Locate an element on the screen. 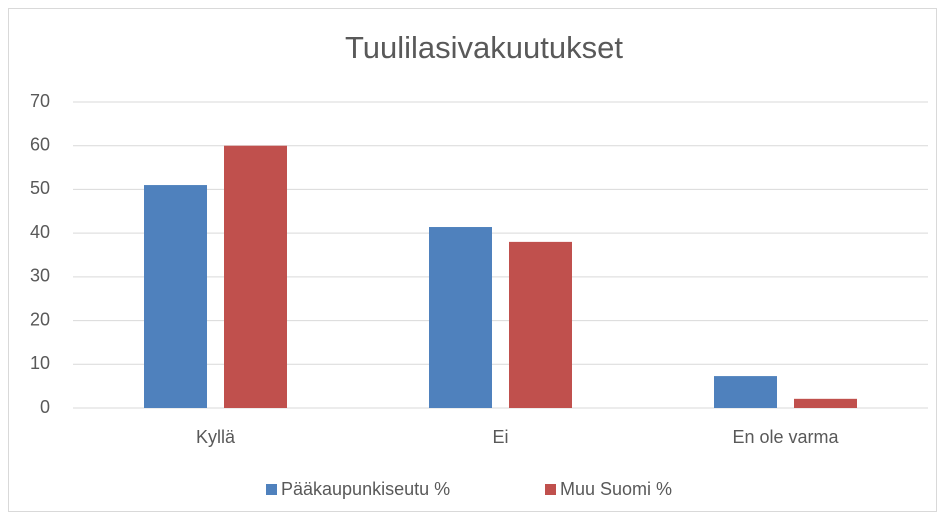 This screenshot has height=521, width=946. x-tick-label: En ole varma is located at coordinates (785, 437).